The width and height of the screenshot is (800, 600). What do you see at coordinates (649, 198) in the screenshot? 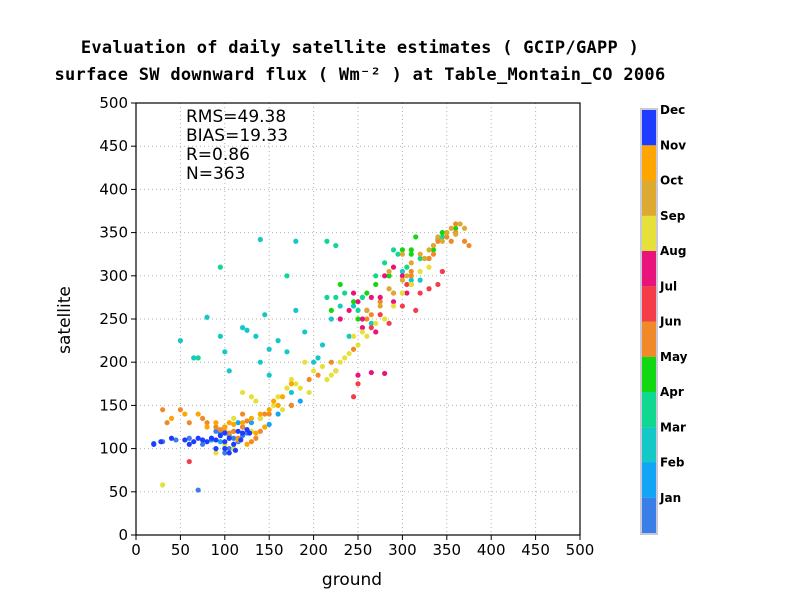
I see `colorbar-swatch-oct` at bounding box center [649, 198].